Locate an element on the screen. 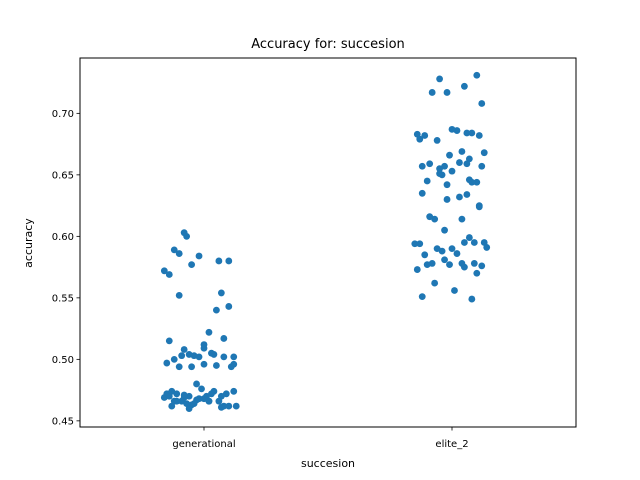 Image resolution: width=640 pixels, height=480 pixels. y-axis: 0.45 0.50 0.55 0.60 0.65 0.70 is located at coordinates (66, 268).